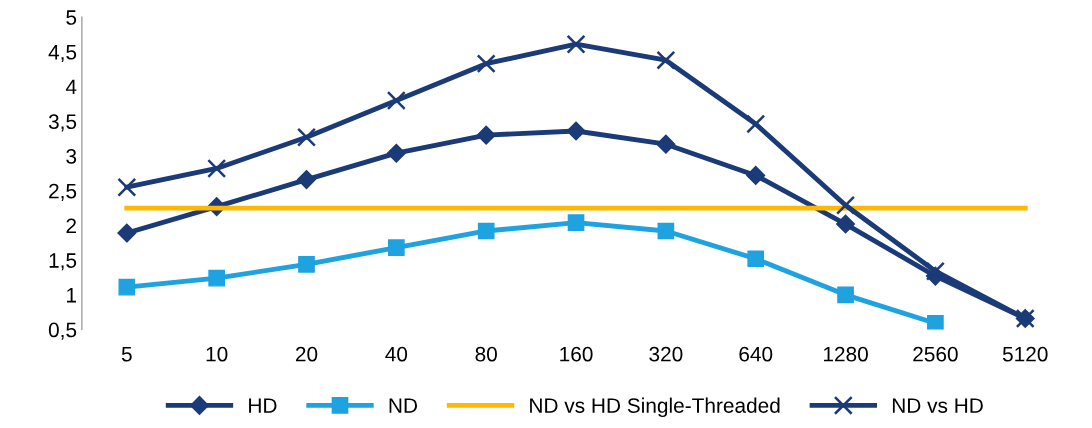 Image resolution: width=1092 pixels, height=428 pixels. I want to click on y-tick-label: 2, so click(71, 225).